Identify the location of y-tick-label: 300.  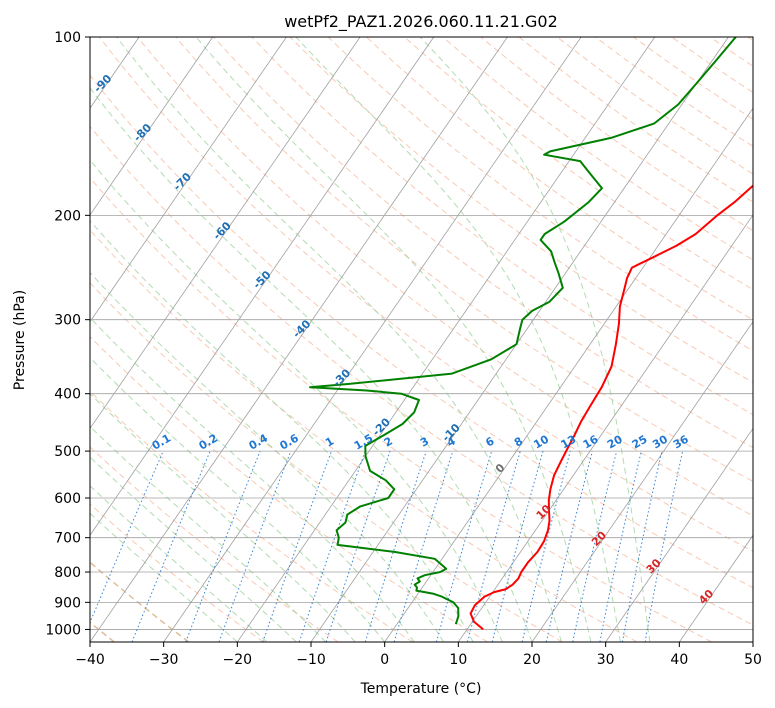
(67, 321).